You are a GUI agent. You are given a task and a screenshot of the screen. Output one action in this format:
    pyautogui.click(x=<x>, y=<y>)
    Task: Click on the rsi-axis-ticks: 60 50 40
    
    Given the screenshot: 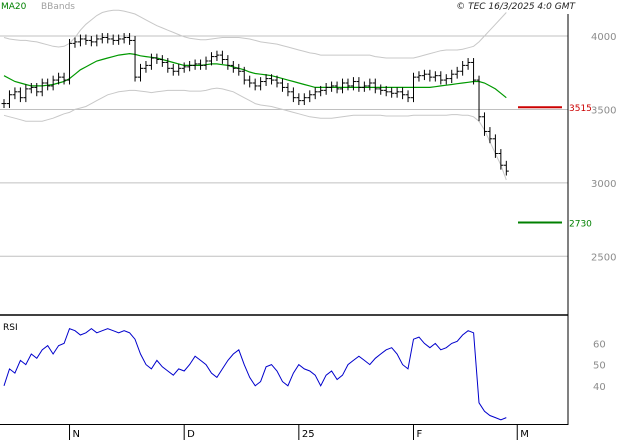 What is the action you would take?
    pyautogui.click(x=599, y=365)
    